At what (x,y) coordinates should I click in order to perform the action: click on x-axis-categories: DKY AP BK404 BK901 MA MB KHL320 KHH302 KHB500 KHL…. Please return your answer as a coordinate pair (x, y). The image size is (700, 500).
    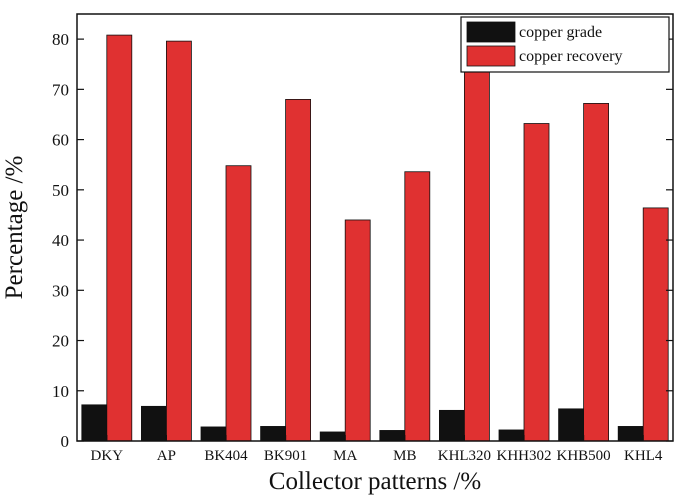
    Looking at the image, I should click on (377, 449).